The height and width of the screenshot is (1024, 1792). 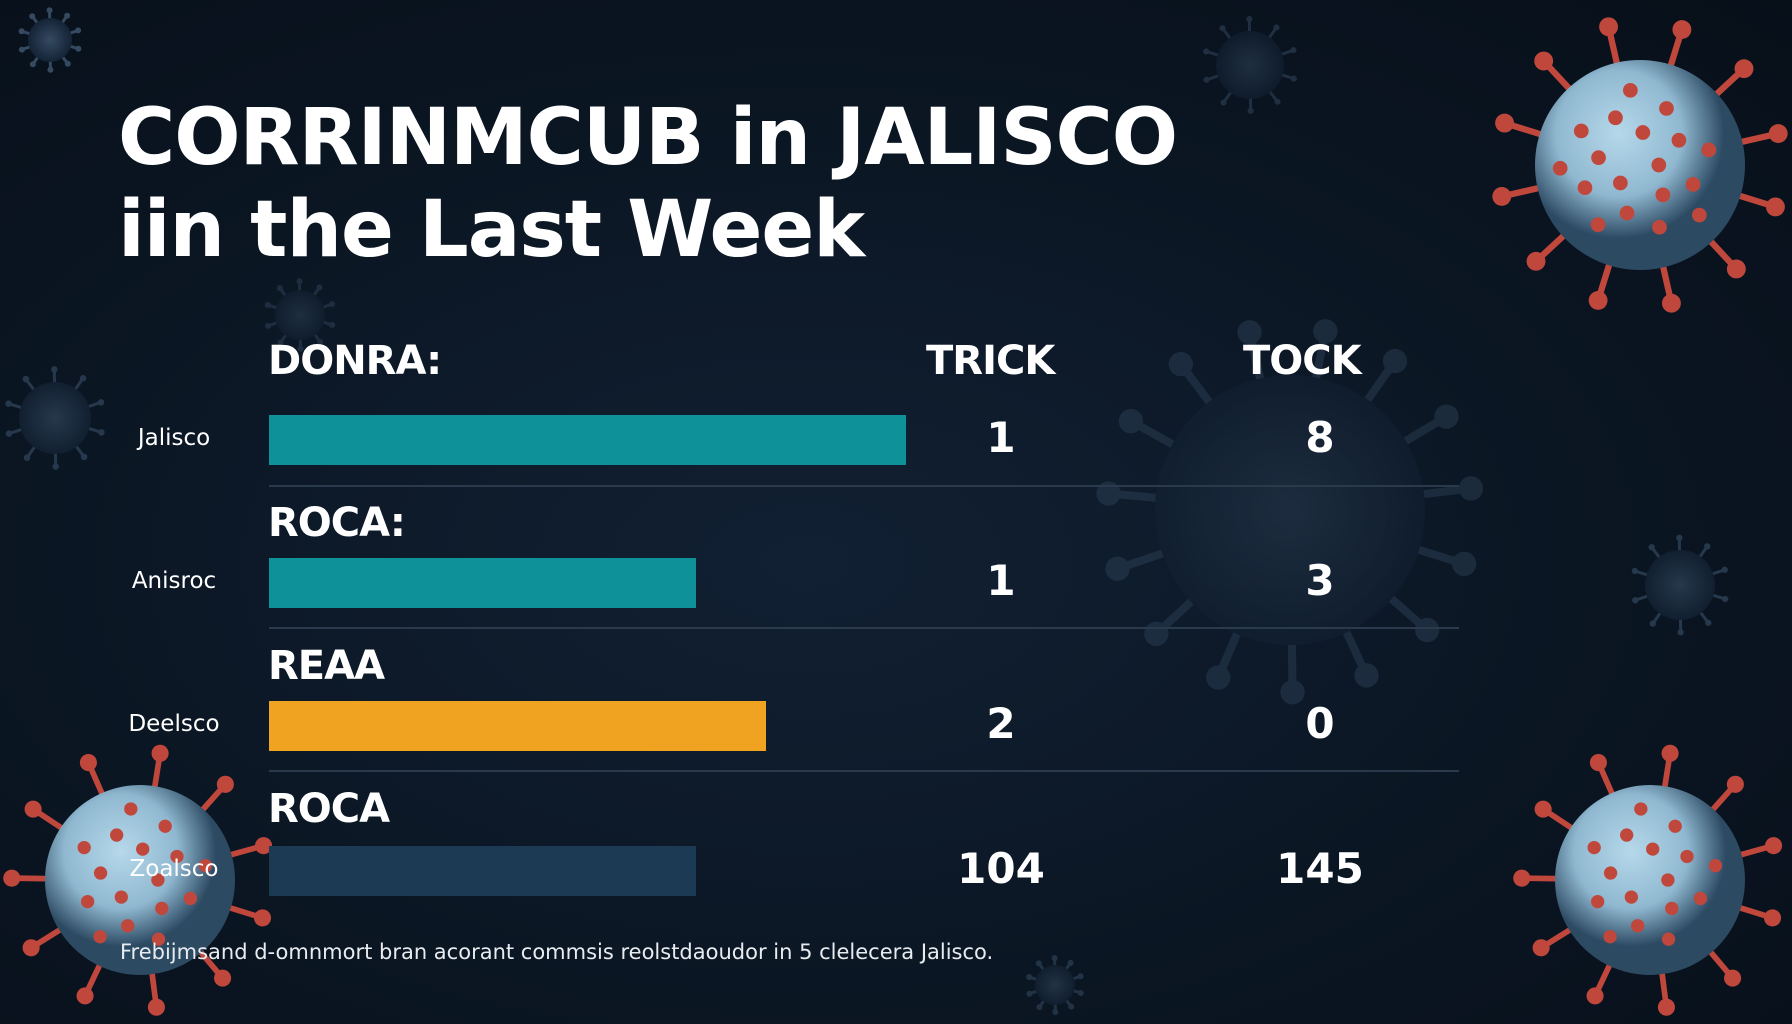 What do you see at coordinates (648, 184) in the screenshot?
I see `page-title: CORRINMCUB in JALISCO iin the Last Week` at bounding box center [648, 184].